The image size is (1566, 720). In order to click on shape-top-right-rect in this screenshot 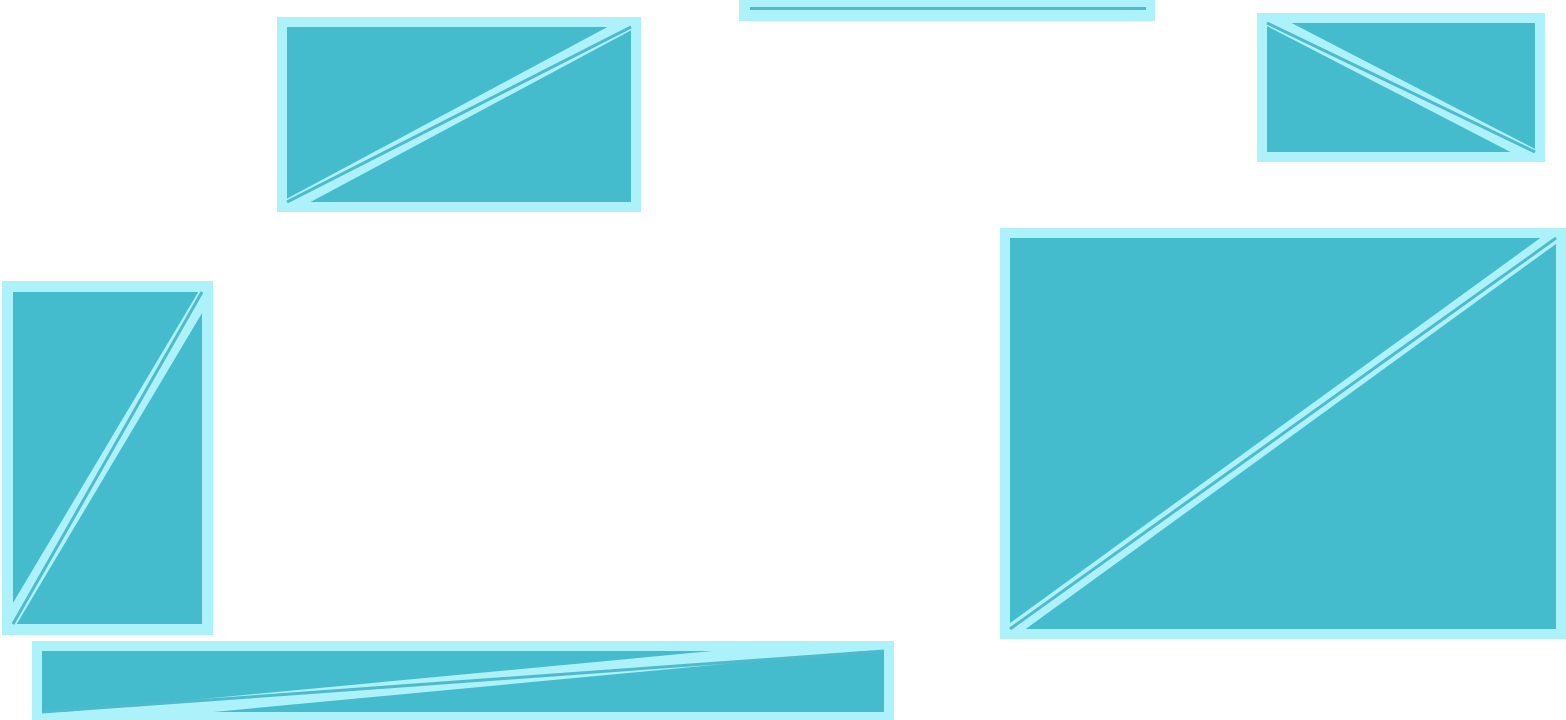, I will do `click(1401, 87)`.